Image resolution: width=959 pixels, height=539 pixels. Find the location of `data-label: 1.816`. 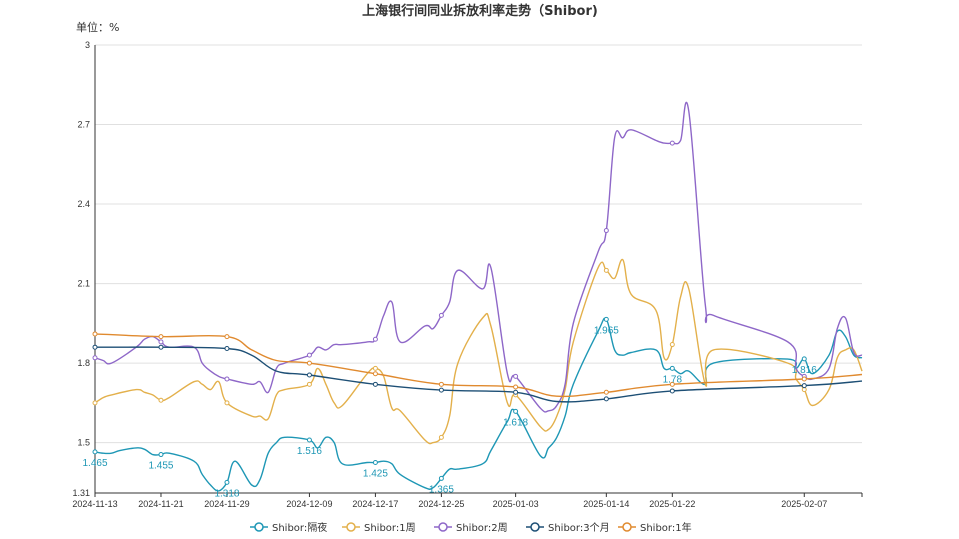

data-label: 1.816 is located at coordinates (804, 370).